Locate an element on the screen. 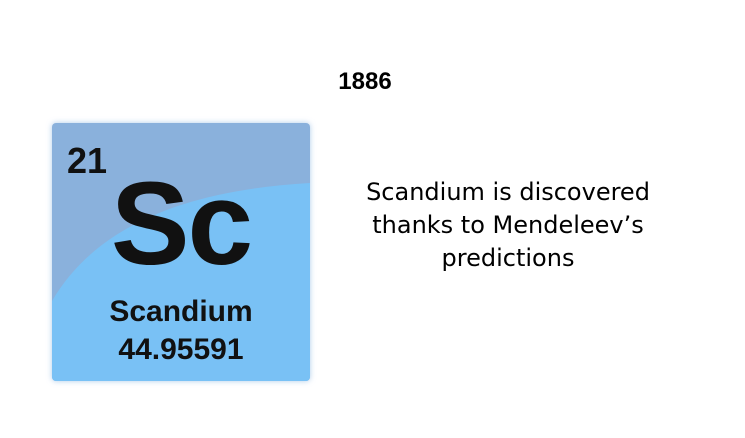 The width and height of the screenshot is (745, 438). element-name: Scandium is located at coordinates (181, 311).